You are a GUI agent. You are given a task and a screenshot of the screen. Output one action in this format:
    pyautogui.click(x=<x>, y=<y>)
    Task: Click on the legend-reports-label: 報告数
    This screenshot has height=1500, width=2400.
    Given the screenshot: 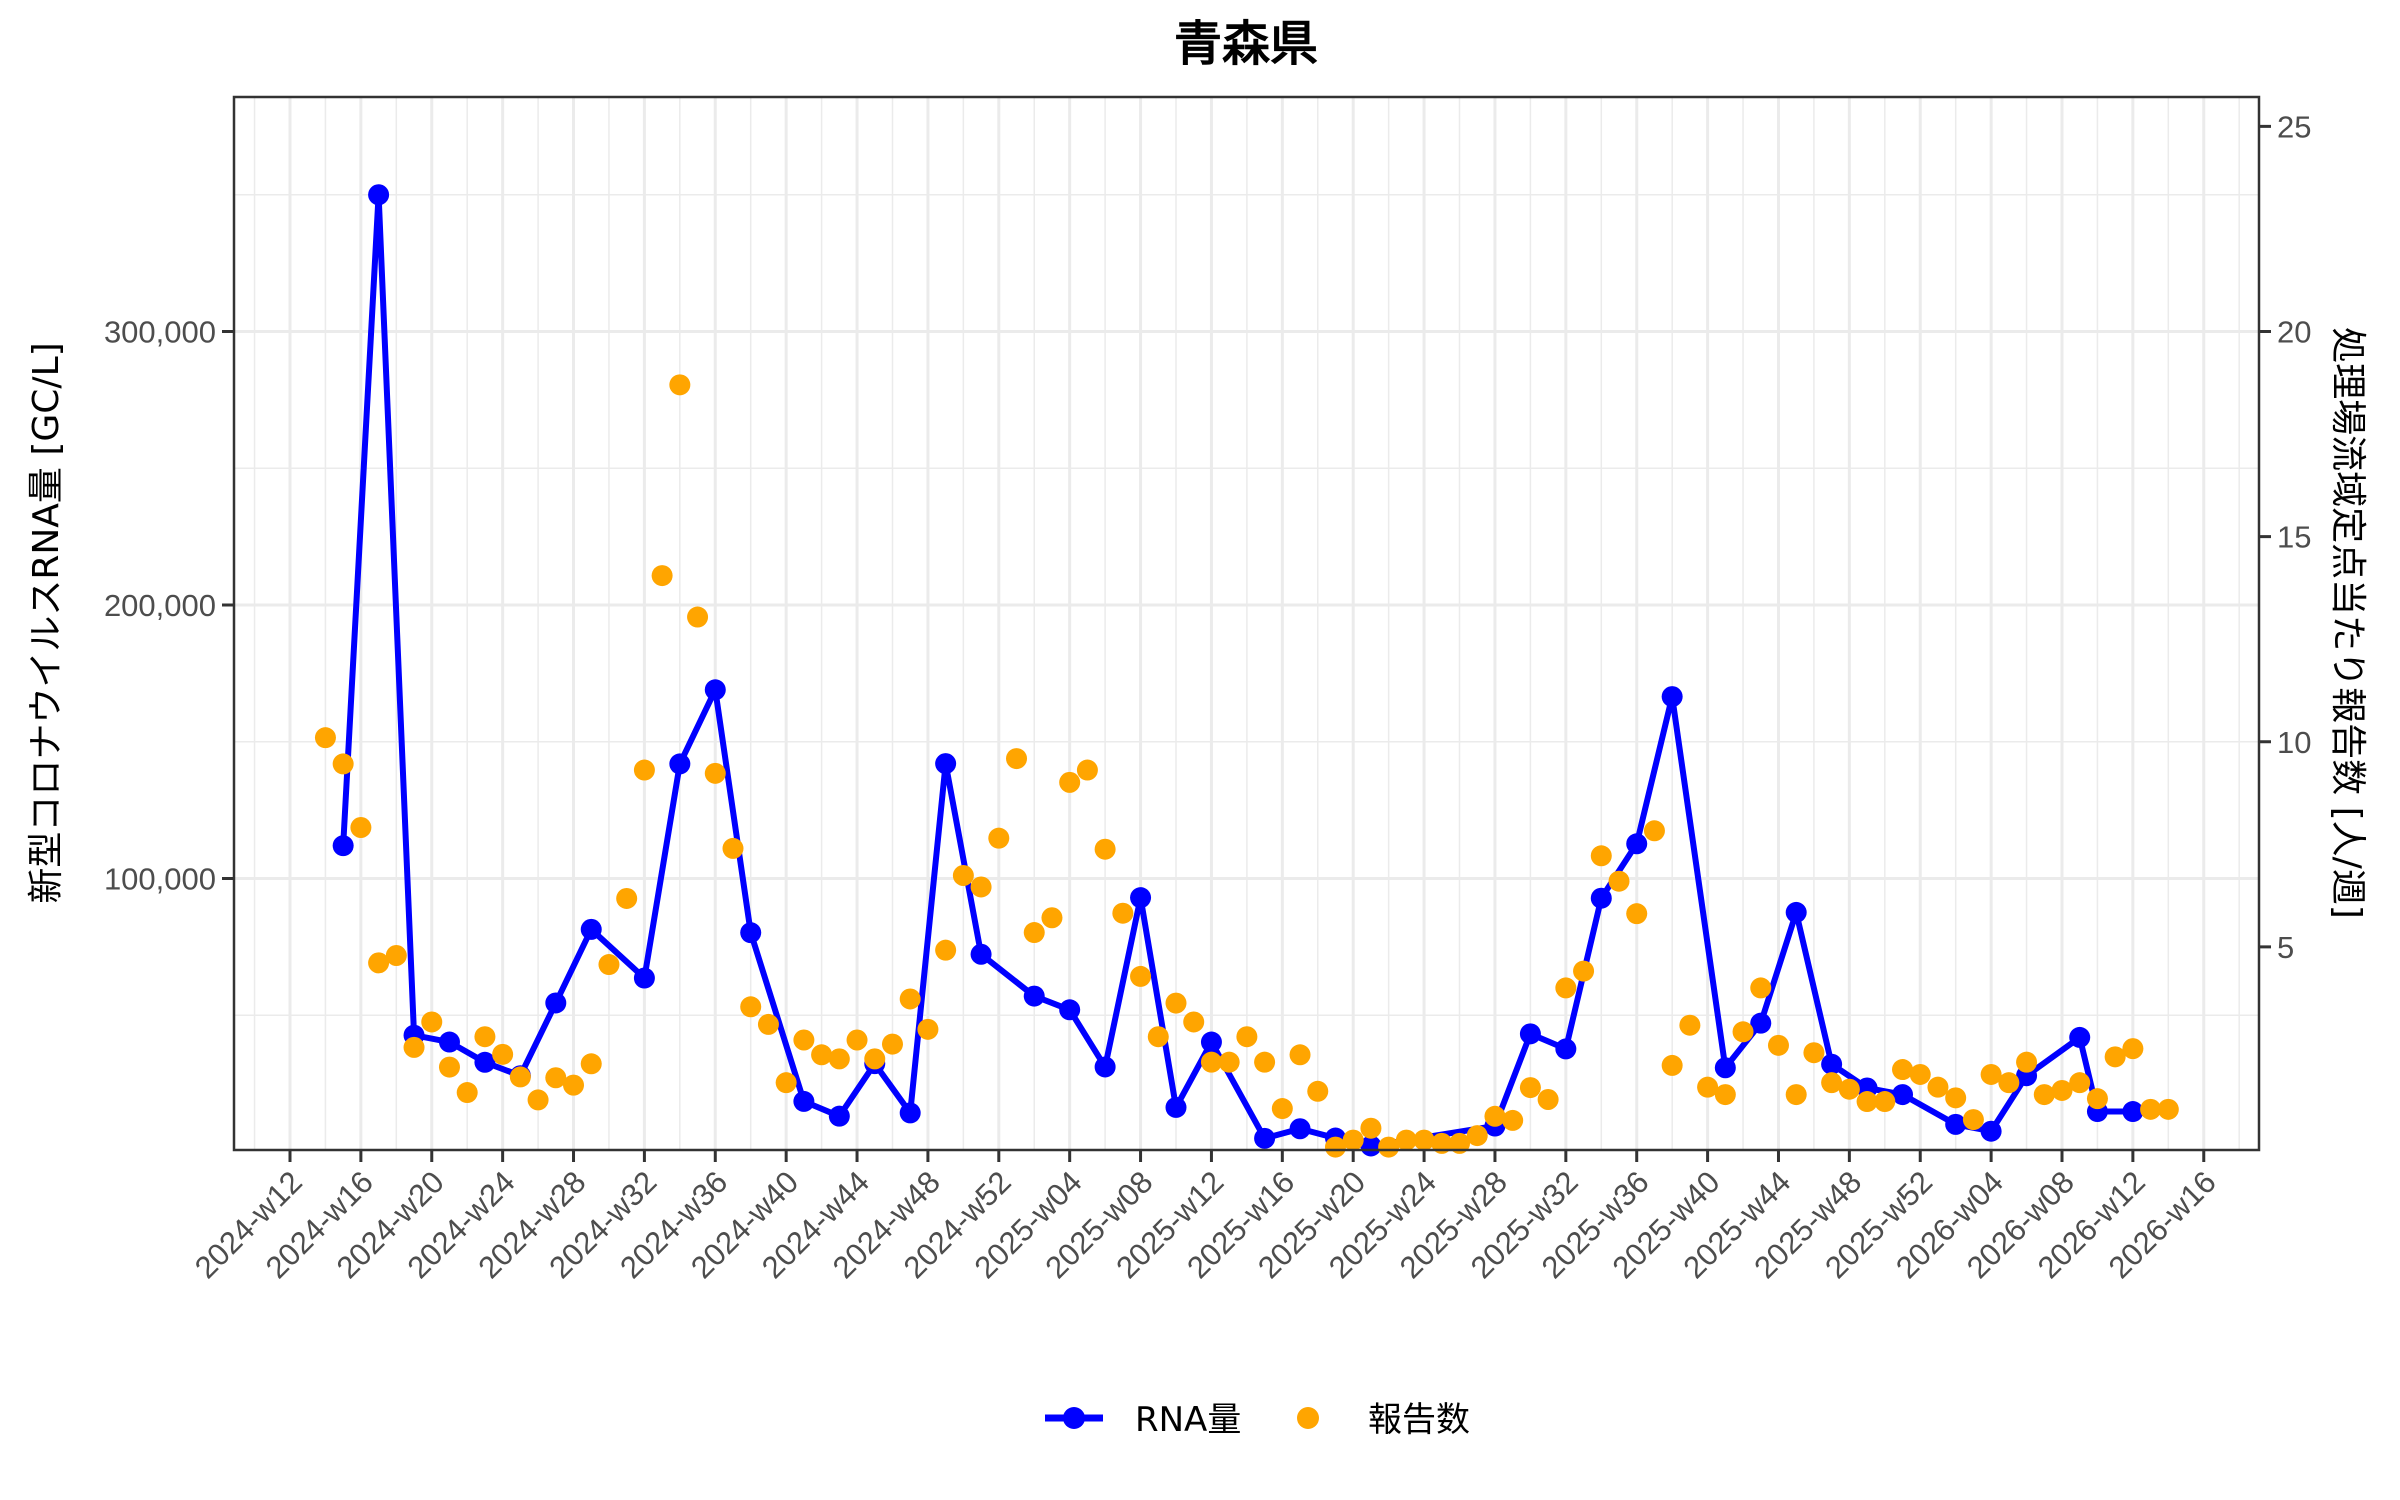 What is the action you would take?
    pyautogui.click(x=1419, y=1420)
    